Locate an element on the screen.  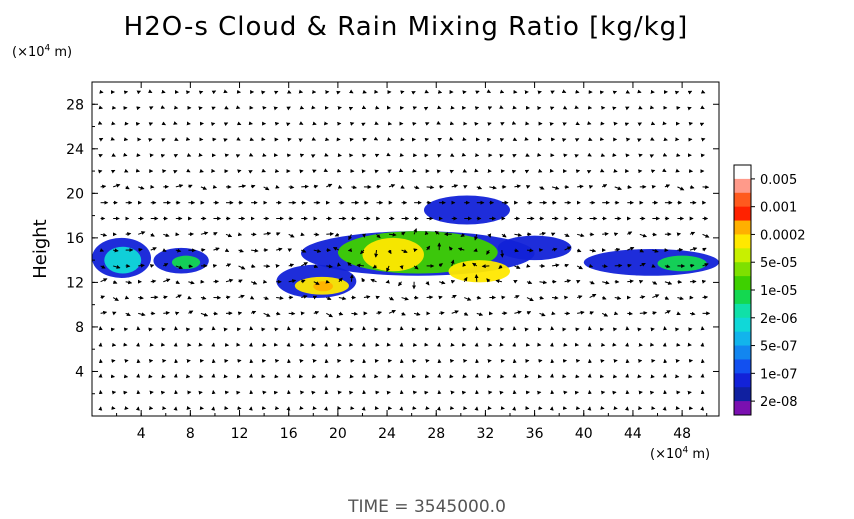
x-tick-label-20: 20 is located at coordinates (338, 434).